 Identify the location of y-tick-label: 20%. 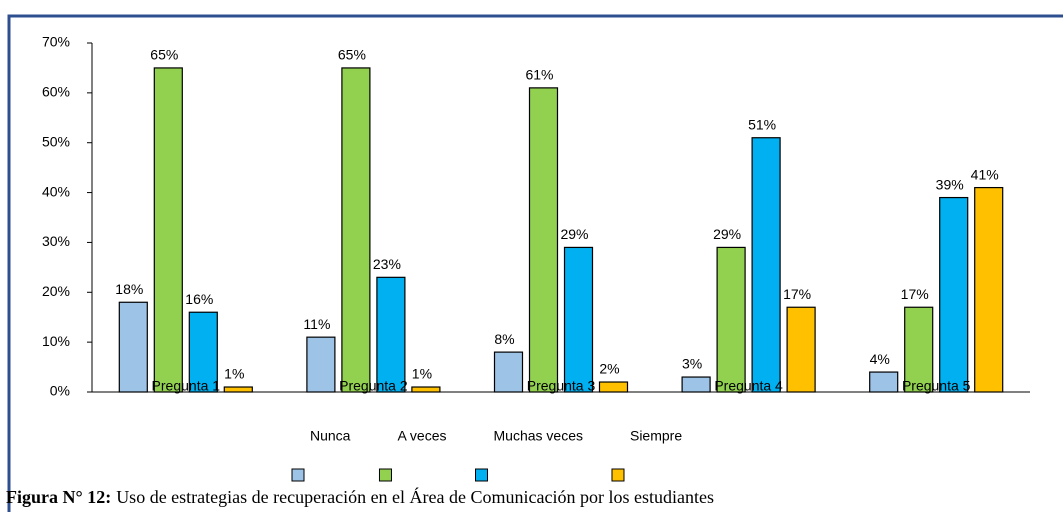
(56, 291).